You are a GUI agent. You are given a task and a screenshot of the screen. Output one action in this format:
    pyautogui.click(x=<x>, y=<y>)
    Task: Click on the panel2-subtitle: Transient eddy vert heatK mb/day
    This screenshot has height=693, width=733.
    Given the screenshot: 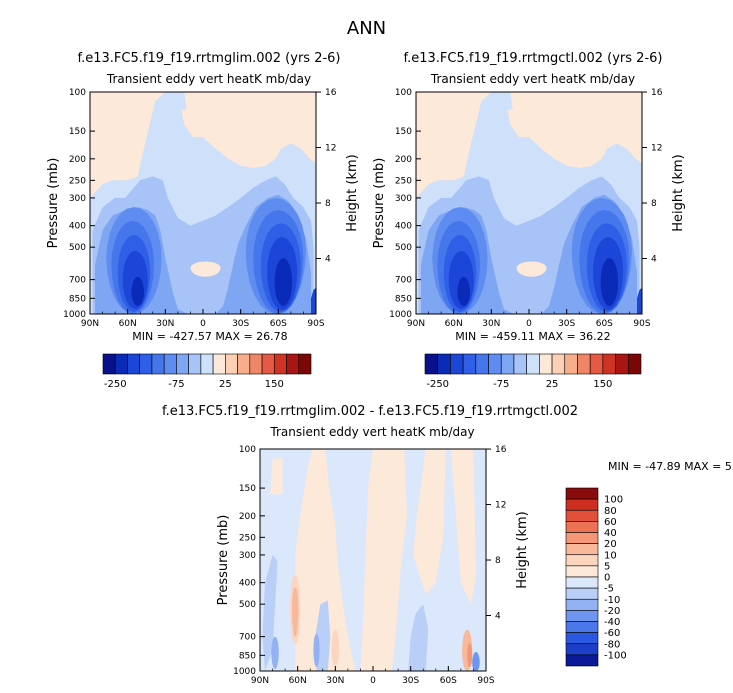 What is the action you would take?
    pyautogui.click(x=533, y=79)
    